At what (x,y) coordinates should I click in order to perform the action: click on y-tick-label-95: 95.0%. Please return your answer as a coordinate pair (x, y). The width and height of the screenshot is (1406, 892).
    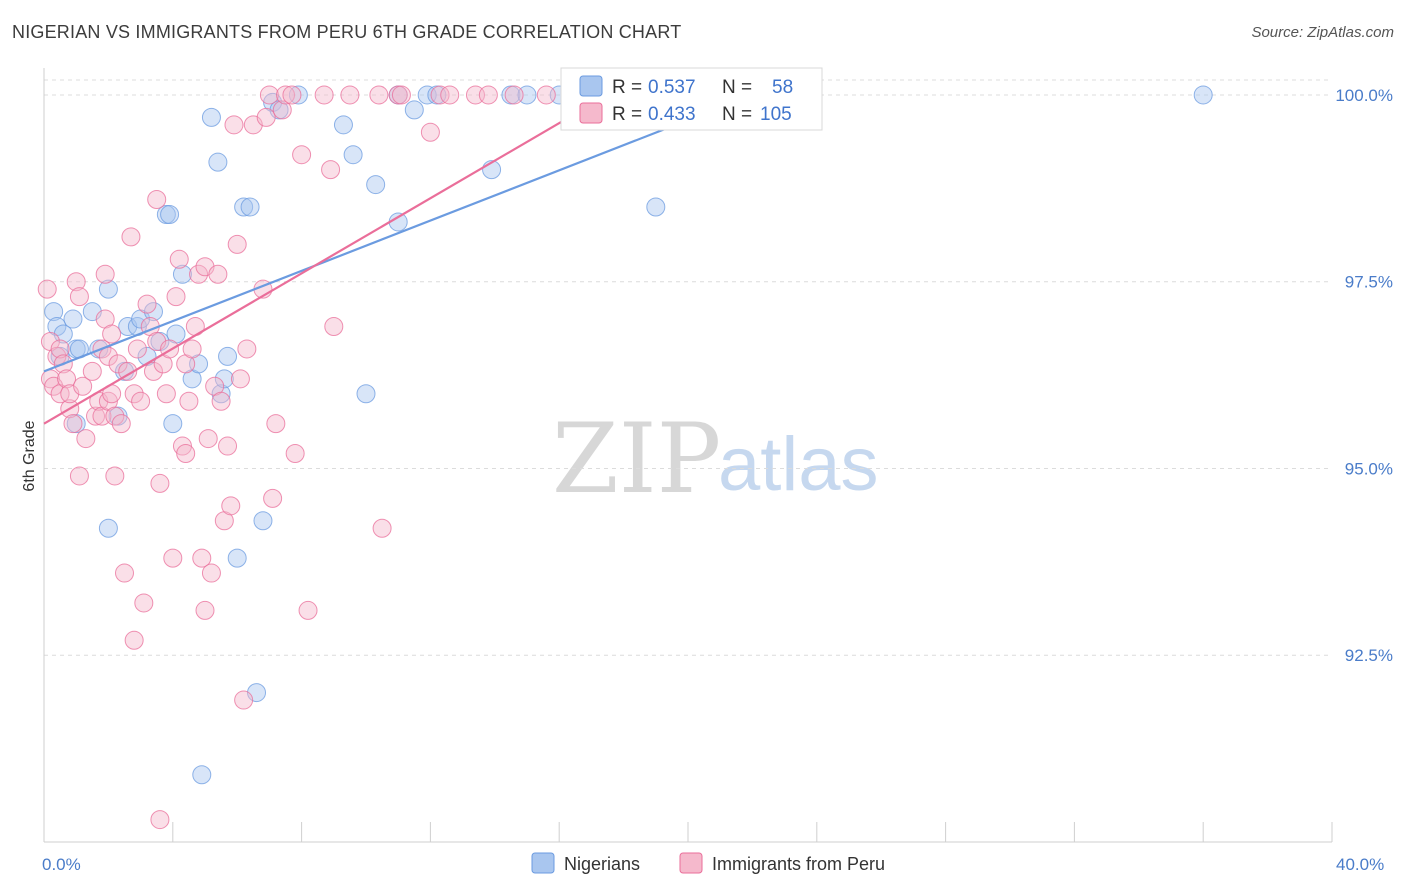
    Looking at the image, I should click on (1369, 468).